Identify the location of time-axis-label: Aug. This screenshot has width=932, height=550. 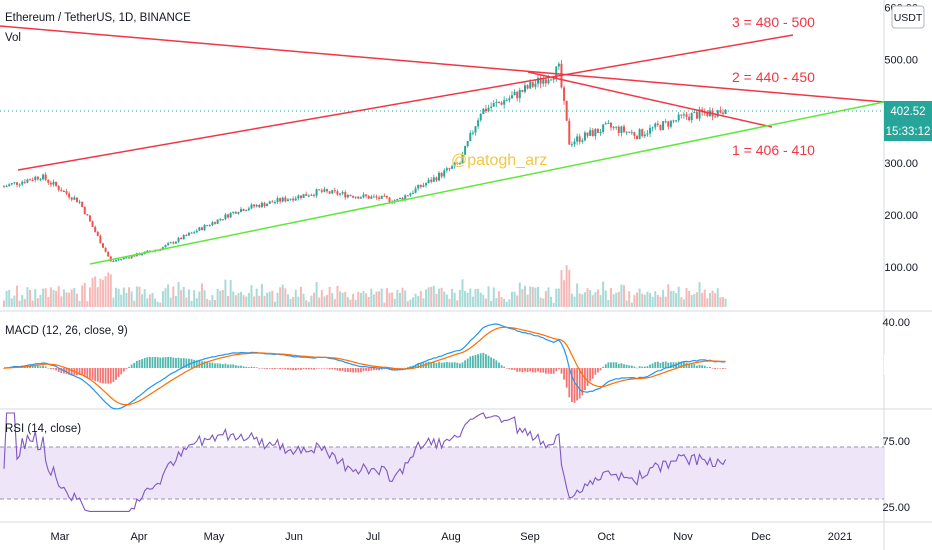
(451, 537).